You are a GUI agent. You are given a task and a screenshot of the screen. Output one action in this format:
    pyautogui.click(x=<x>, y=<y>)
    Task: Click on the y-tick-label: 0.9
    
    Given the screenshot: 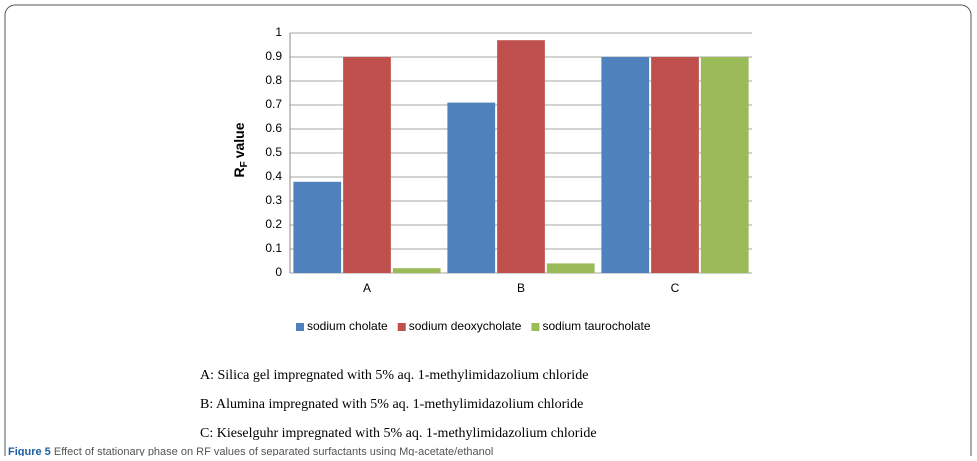 What is the action you would take?
    pyautogui.click(x=273, y=56)
    